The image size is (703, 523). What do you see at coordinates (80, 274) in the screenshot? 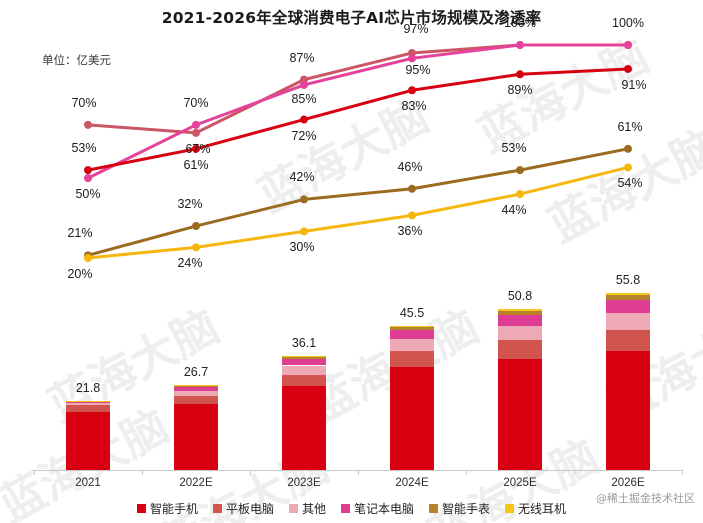
I see `line-data-label: 20%` at bounding box center [80, 274].